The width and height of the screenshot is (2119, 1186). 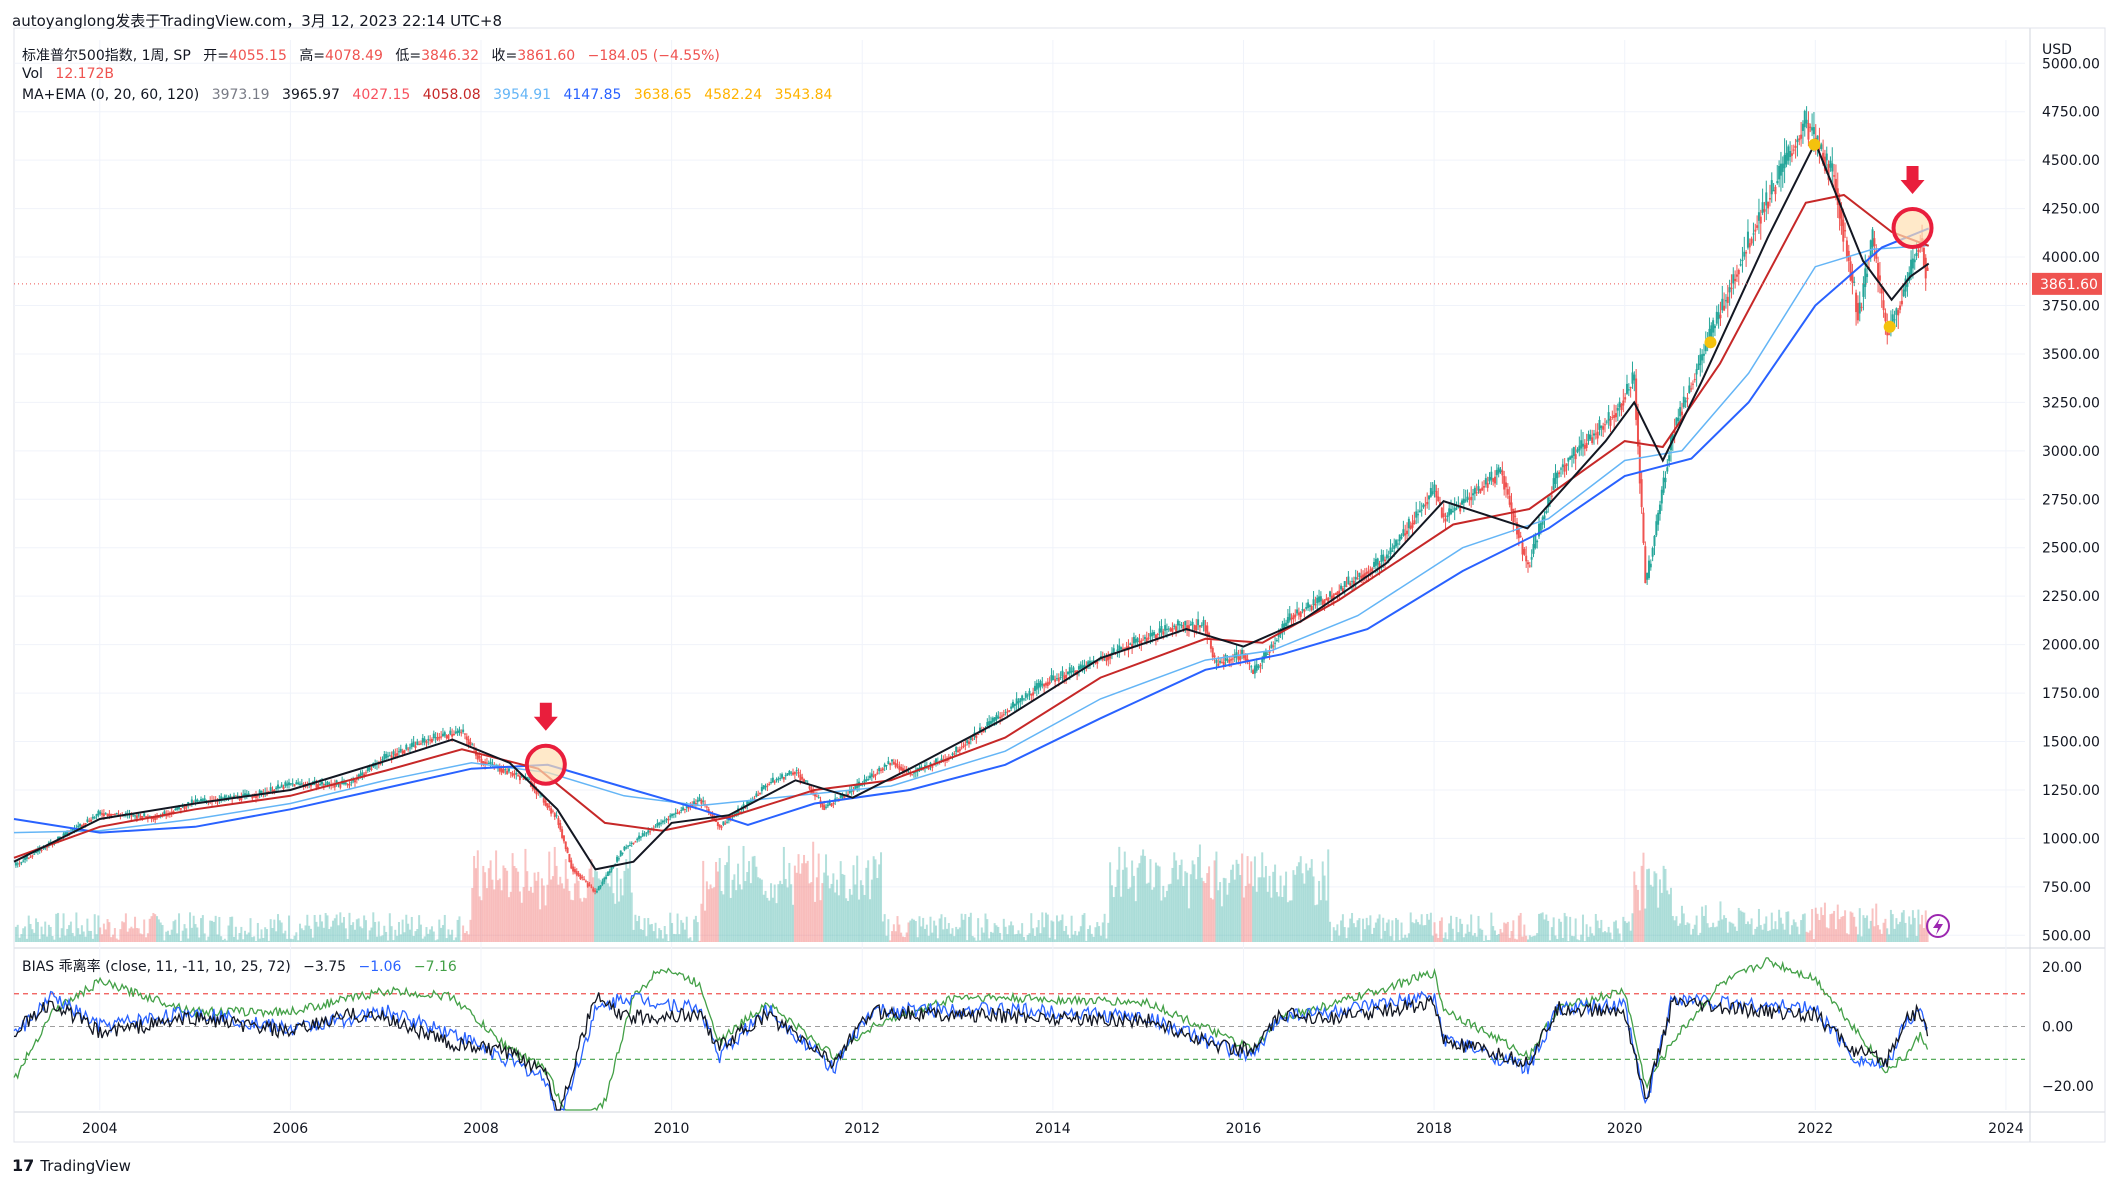 I want to click on ma-value: 3954.91, so click(x=522, y=95).